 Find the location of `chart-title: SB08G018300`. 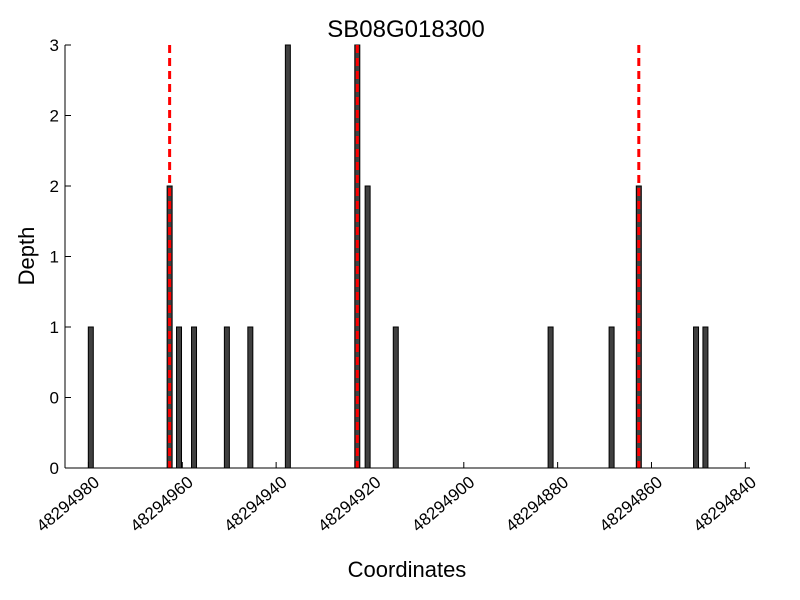

chart-title: SB08G018300 is located at coordinates (405, 29).